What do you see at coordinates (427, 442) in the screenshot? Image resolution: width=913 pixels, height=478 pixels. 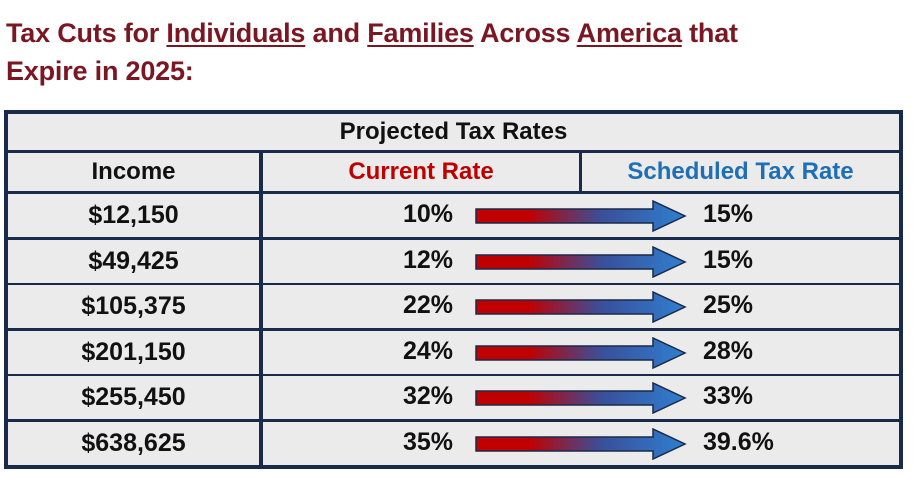 I see `current-rate-cell: 35%` at bounding box center [427, 442].